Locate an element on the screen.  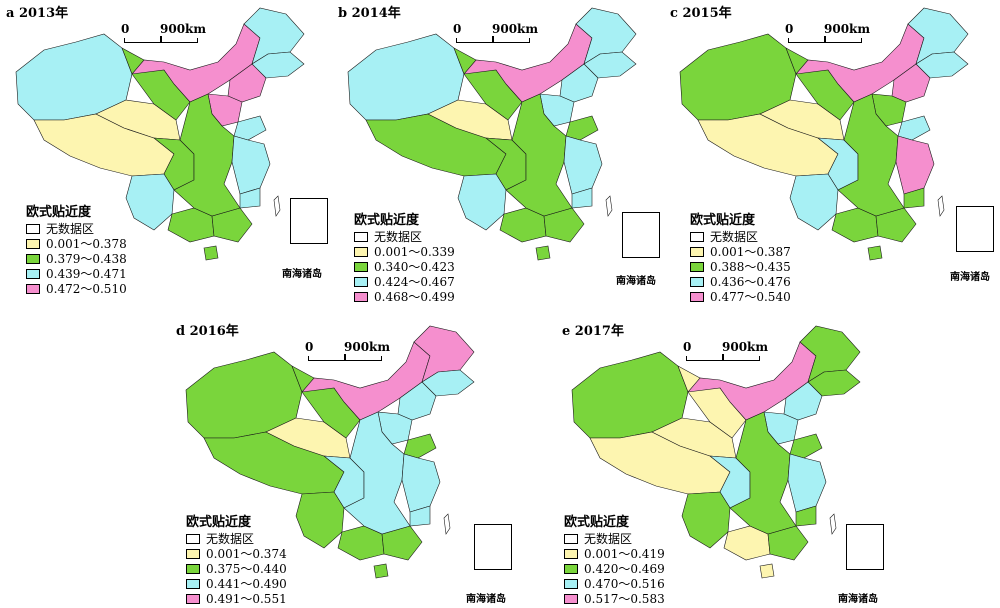
legend-item: 0.001～0.374 is located at coordinates (236, 553).